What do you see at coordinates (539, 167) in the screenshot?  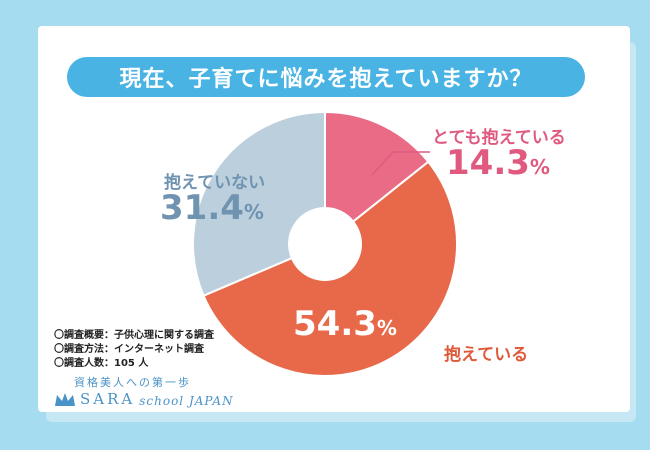 I see `label-strong-unit: %` at bounding box center [539, 167].